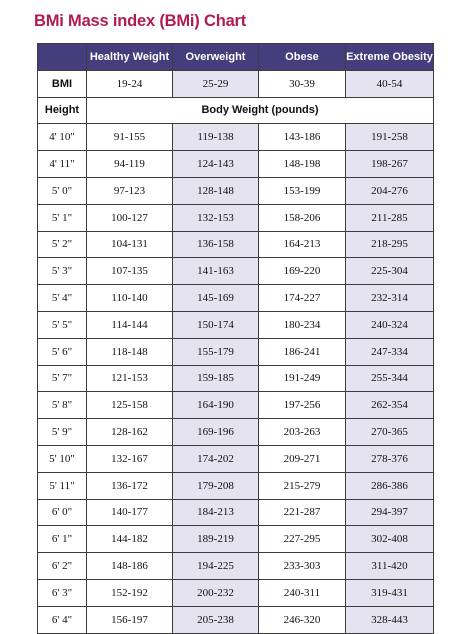 The height and width of the screenshot is (634, 468). I want to click on table-row: 5' 0" 97-123 128-148 153-199 204-276, so click(235, 190).